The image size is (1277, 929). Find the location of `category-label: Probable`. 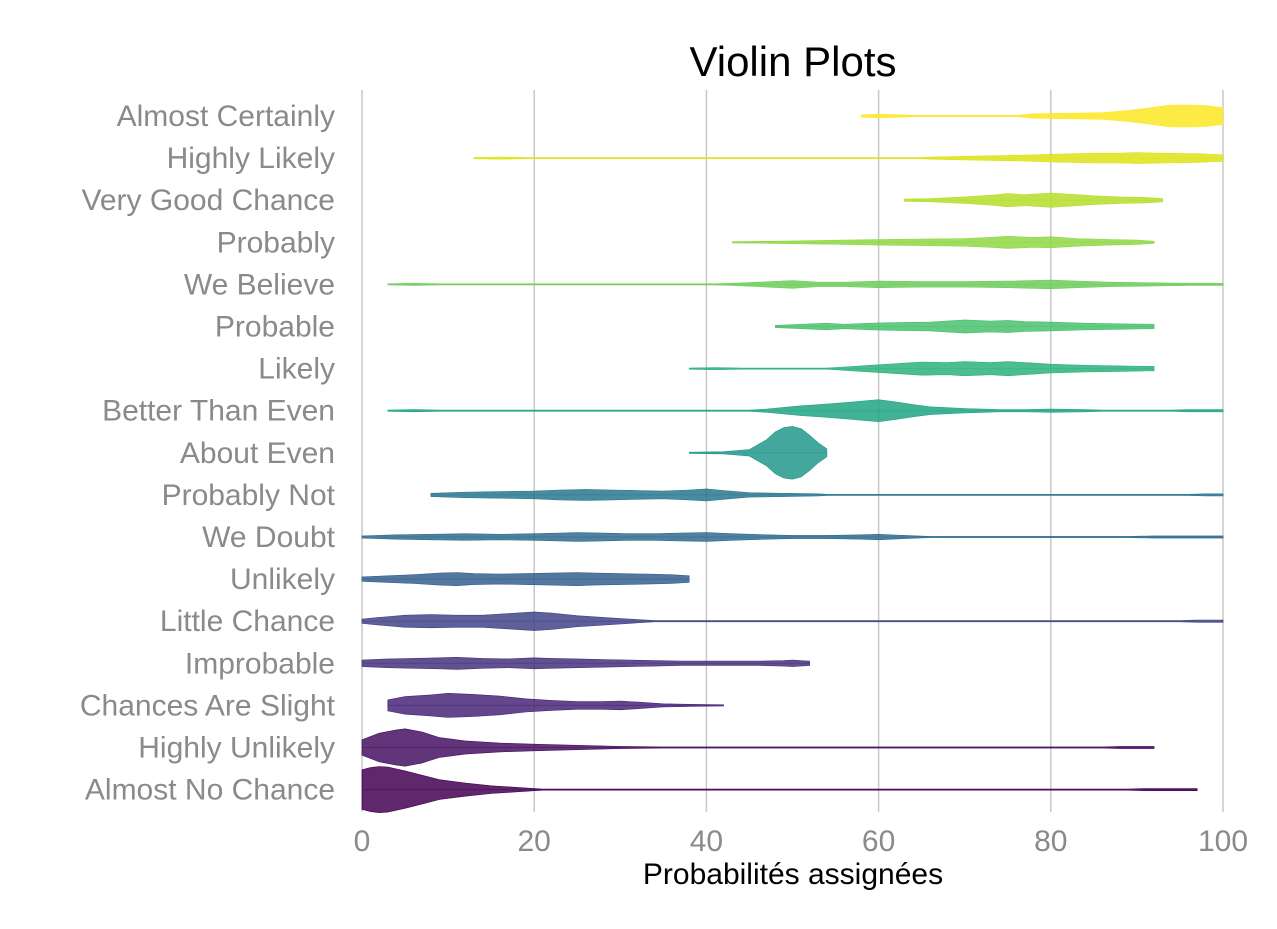

category-label: Probable is located at coordinates (275, 327).